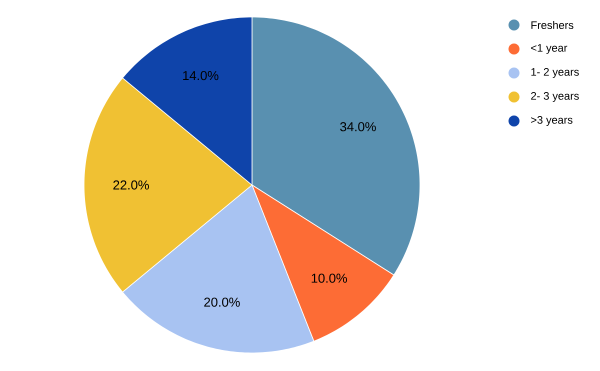 The width and height of the screenshot is (600, 371). What do you see at coordinates (200, 75) in the screenshot?
I see `data-label: 14.0%` at bounding box center [200, 75].